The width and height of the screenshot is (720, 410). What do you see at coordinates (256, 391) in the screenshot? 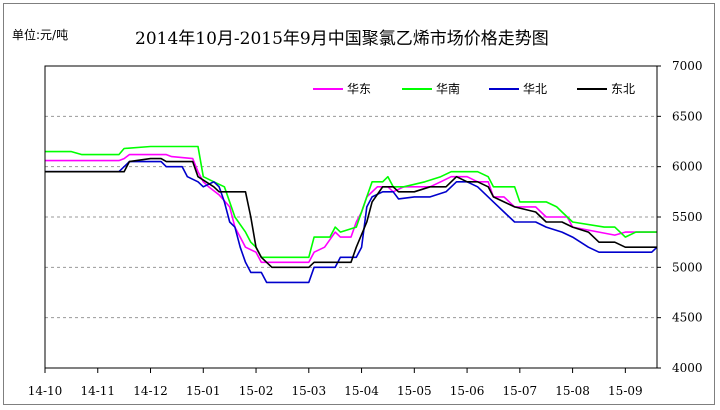
I see `x-tick-label: 15-02` at bounding box center [256, 391].